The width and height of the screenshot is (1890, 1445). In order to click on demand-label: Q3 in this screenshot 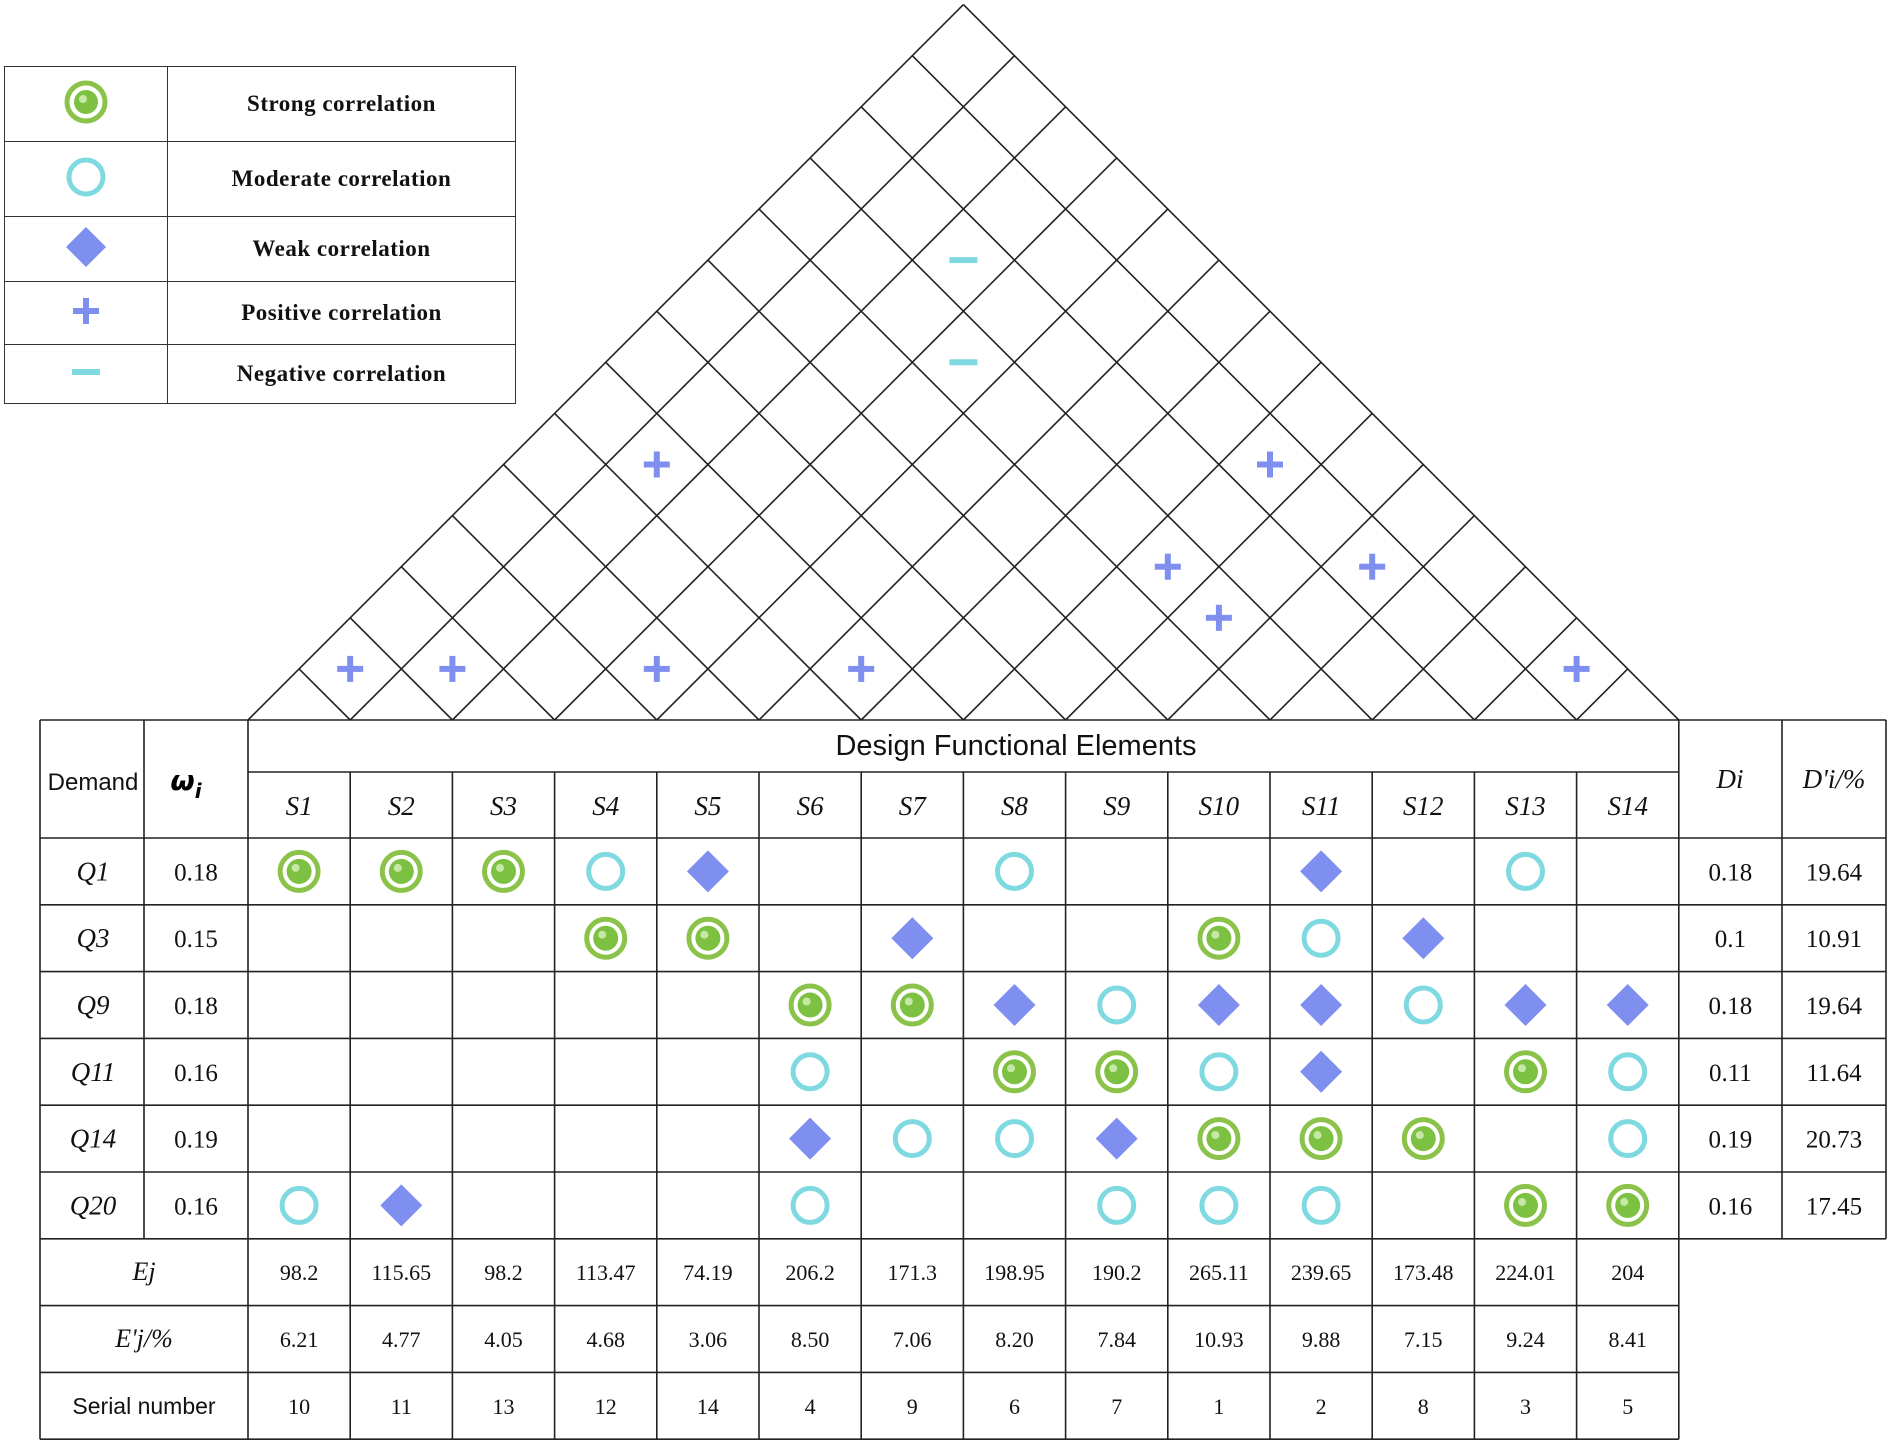, I will do `click(93, 938)`.